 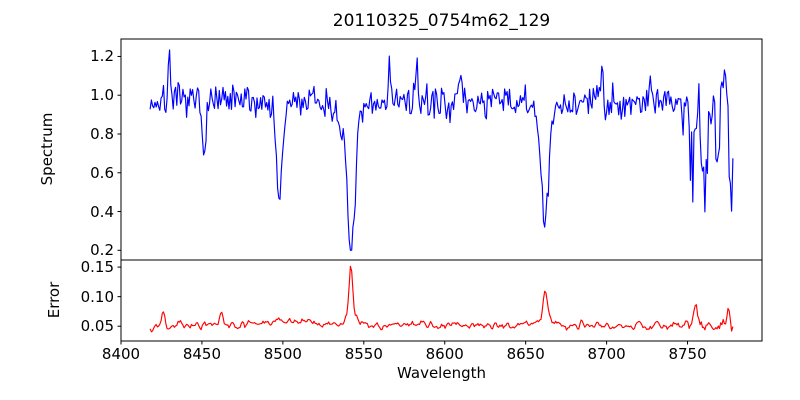 What do you see at coordinates (687, 354) in the screenshot?
I see `x-tick-label: 8750` at bounding box center [687, 354].